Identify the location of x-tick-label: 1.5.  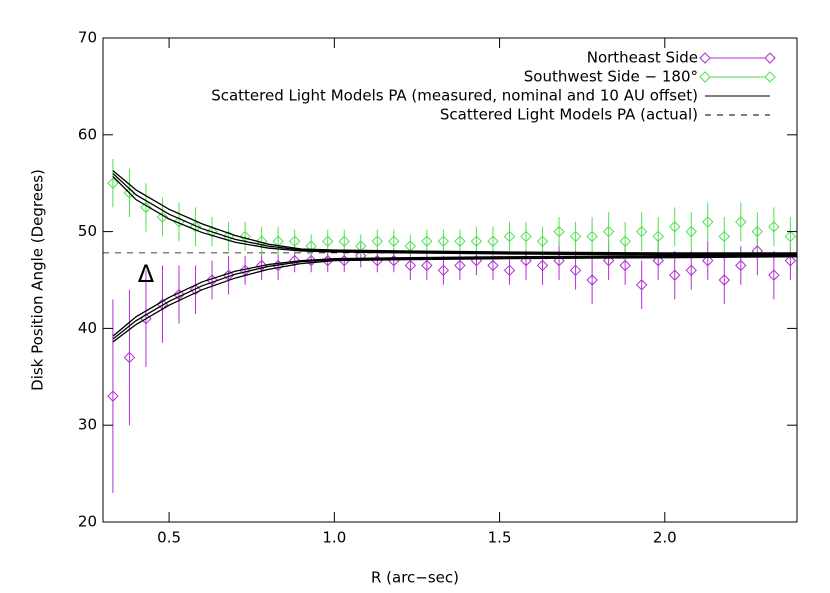
(500, 538).